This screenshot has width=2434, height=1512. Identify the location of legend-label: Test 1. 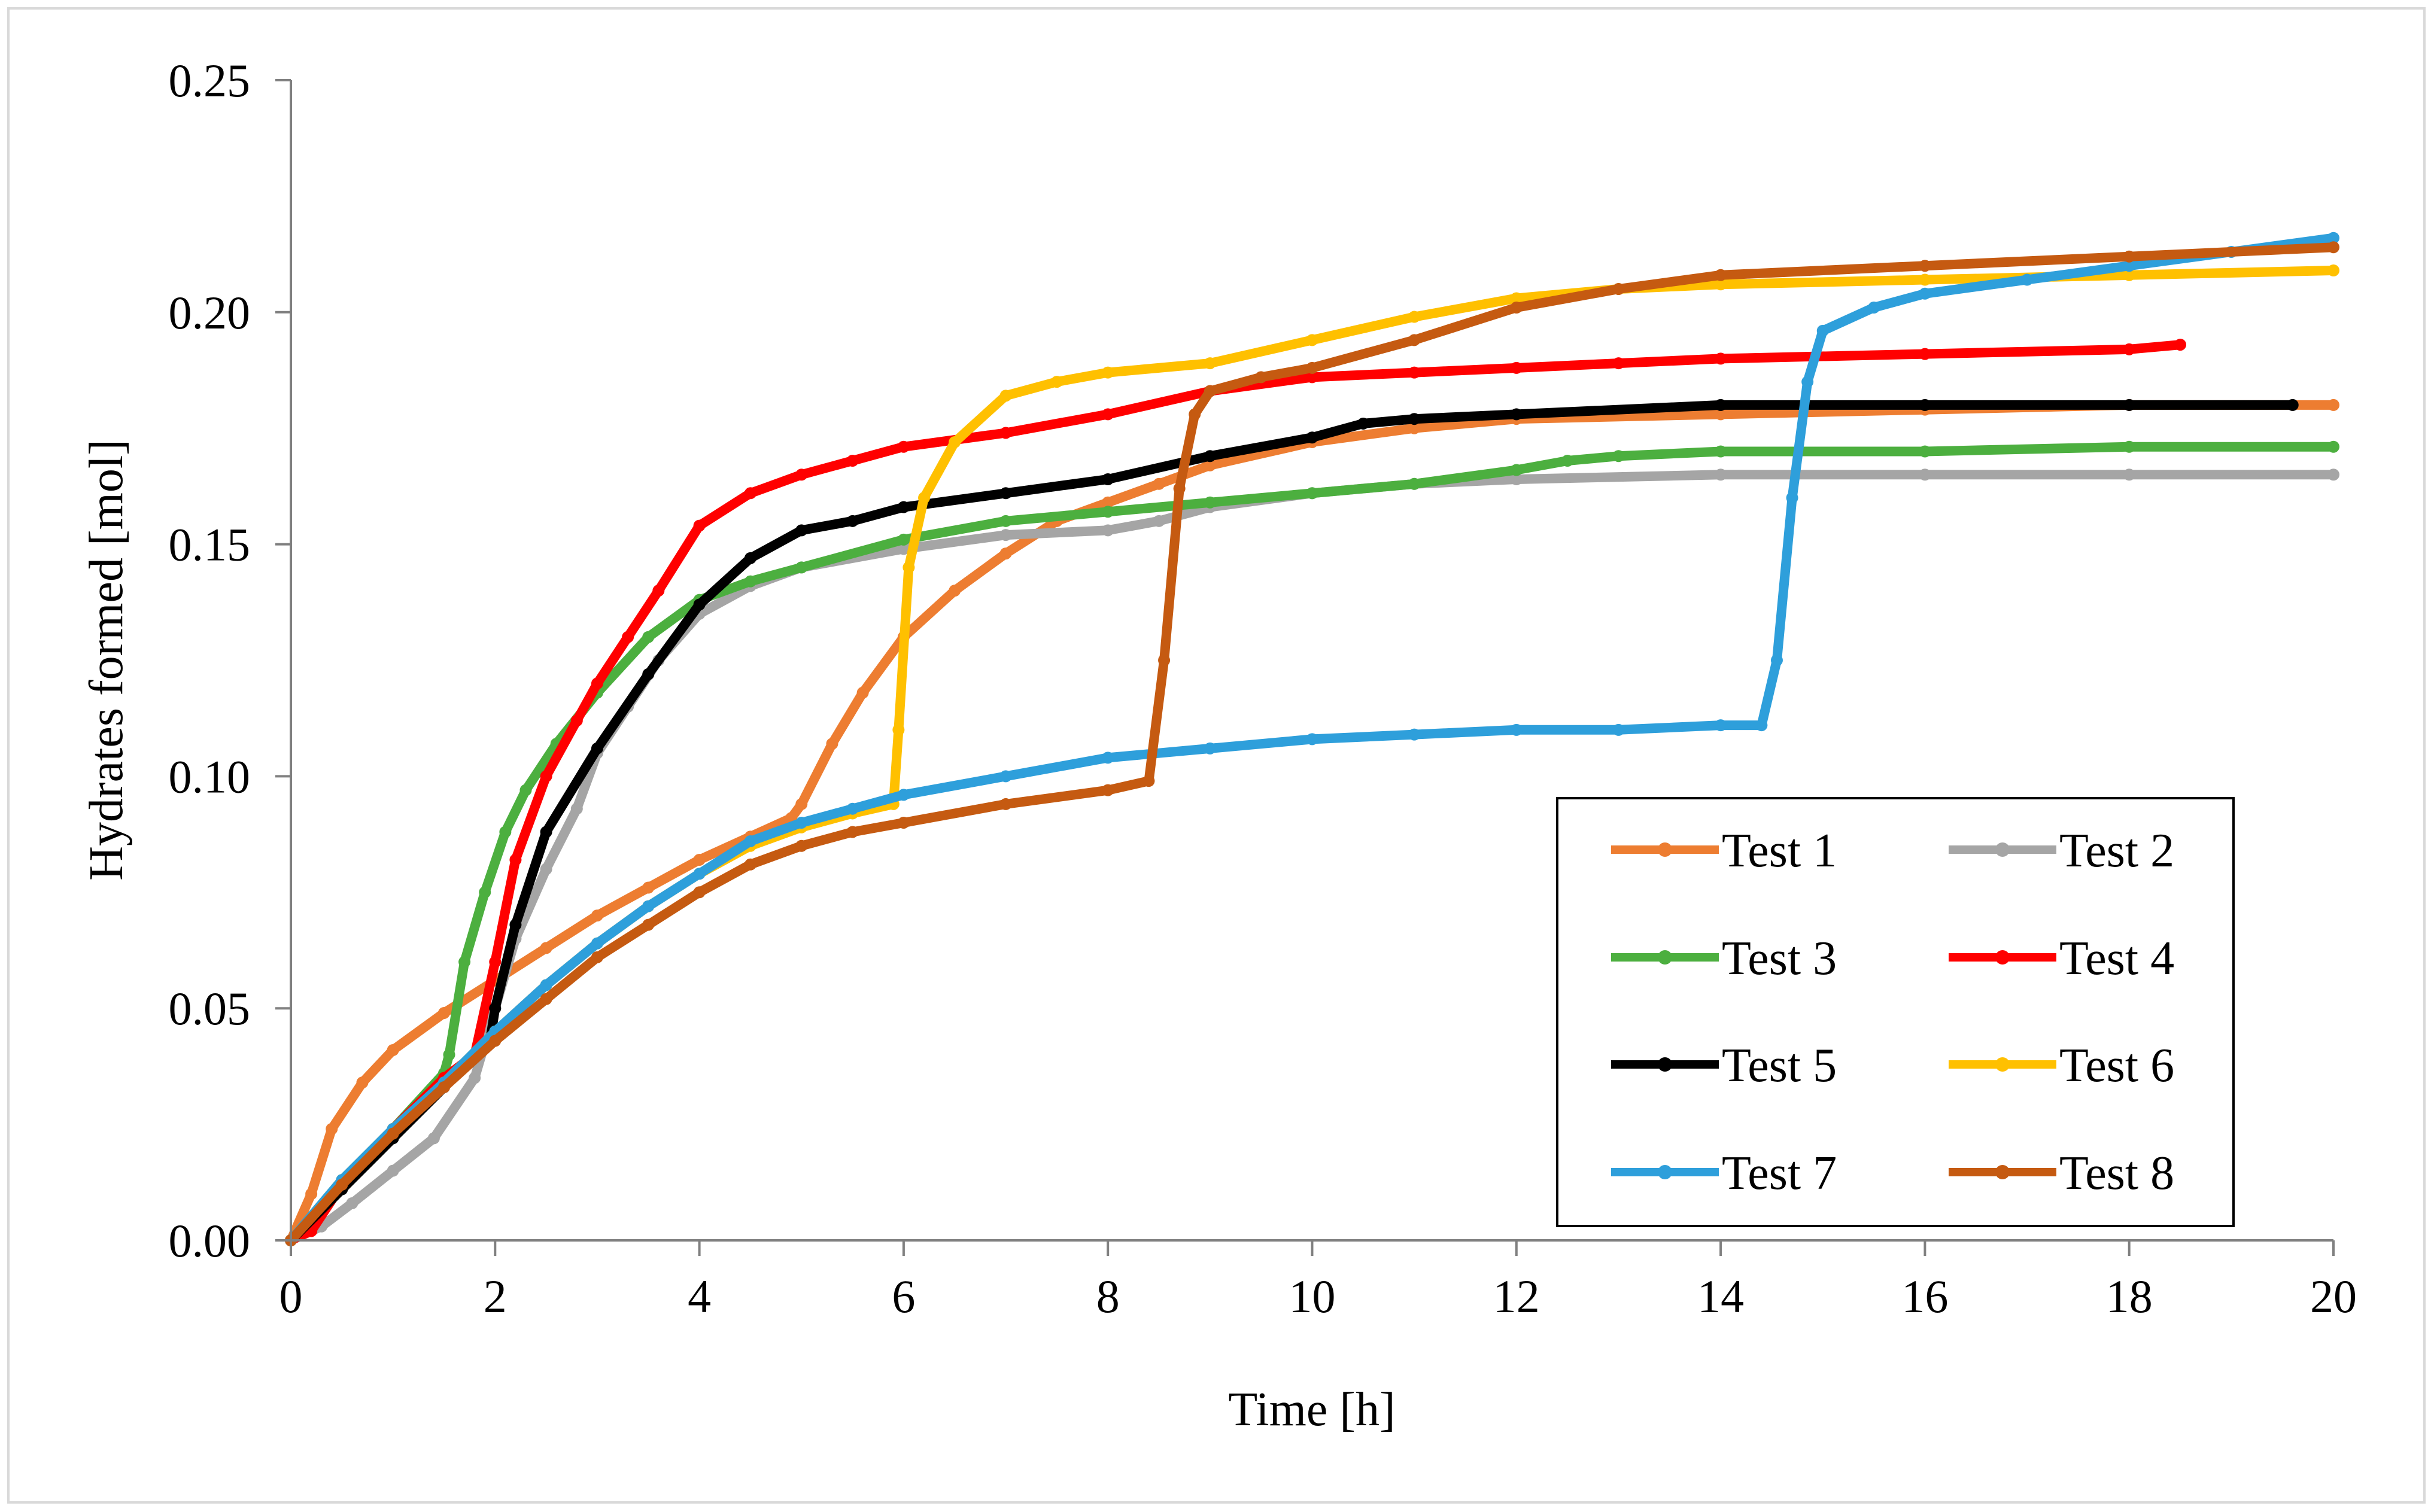
(1779, 851).